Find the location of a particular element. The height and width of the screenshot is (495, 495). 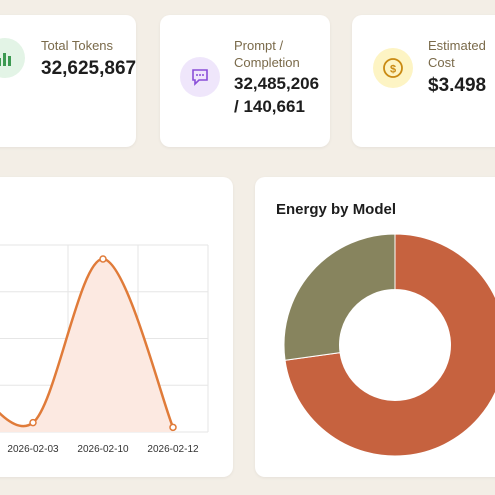

card-label: Estimated Cost is located at coordinates (457, 54).